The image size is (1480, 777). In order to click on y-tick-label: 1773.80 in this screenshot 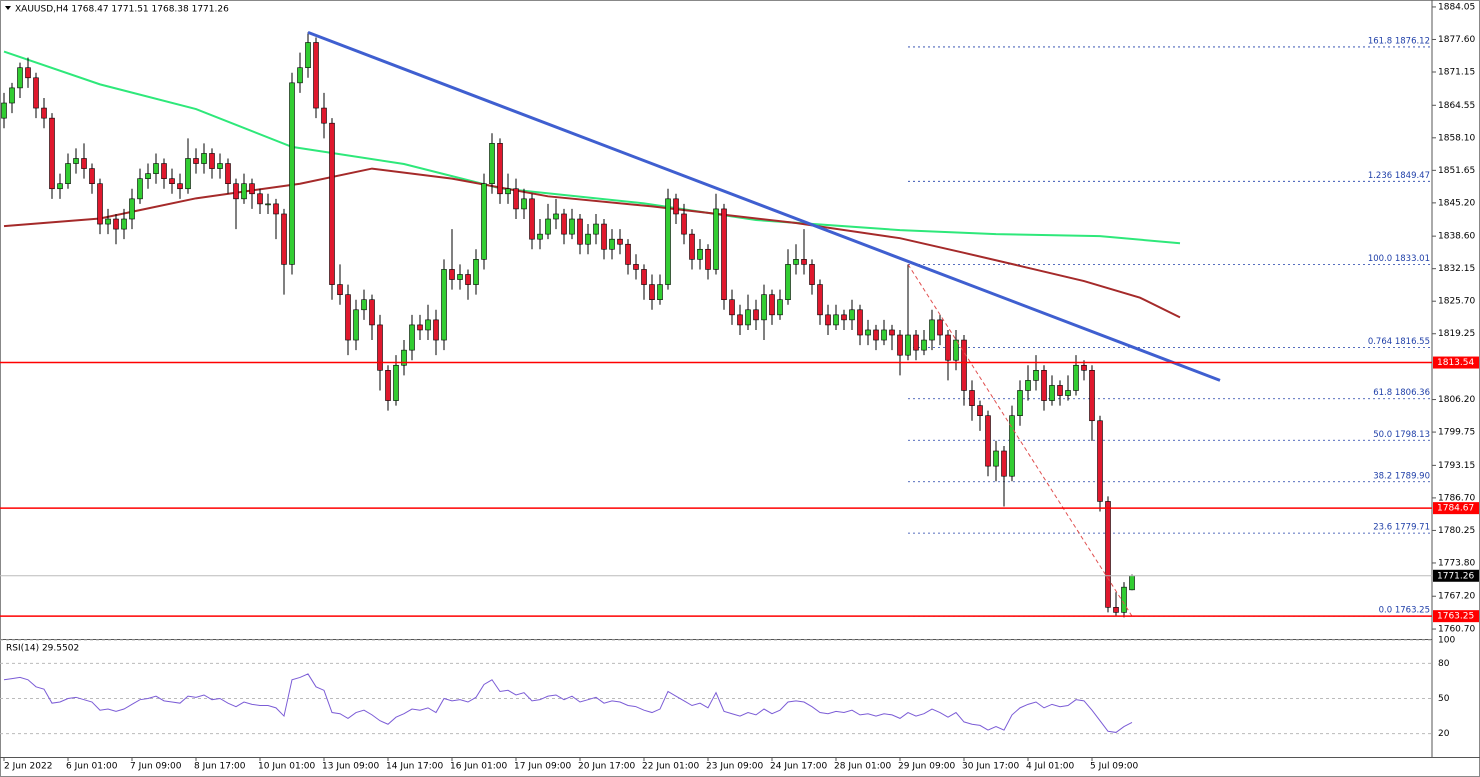, I will do `click(1456, 563)`.